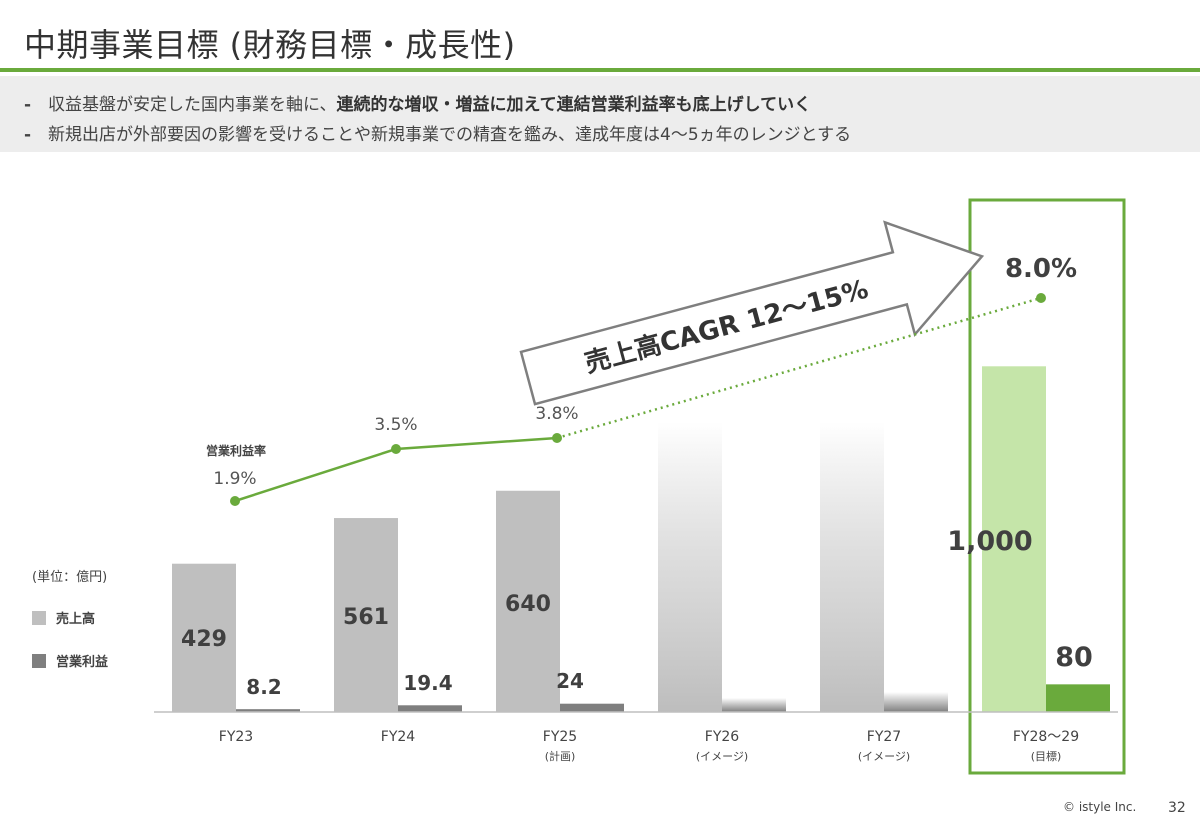 This screenshot has height=823, width=1200. I want to click on legend-item-revenue: 売上高, so click(63, 617).